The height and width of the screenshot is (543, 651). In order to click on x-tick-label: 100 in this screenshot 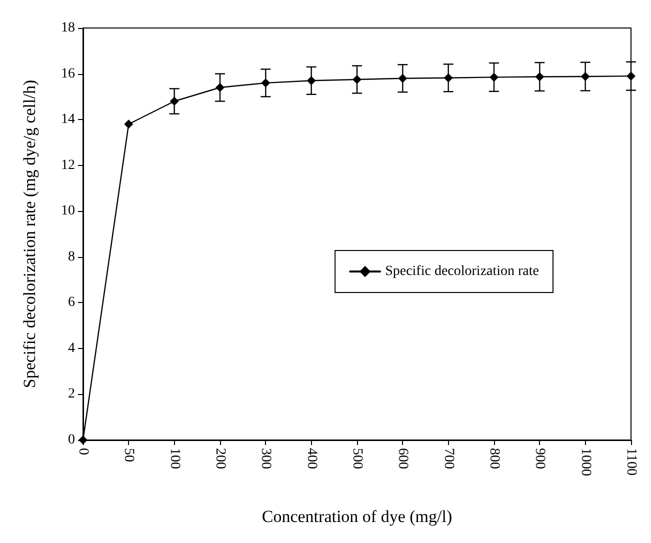, I will do `click(174, 458)`.